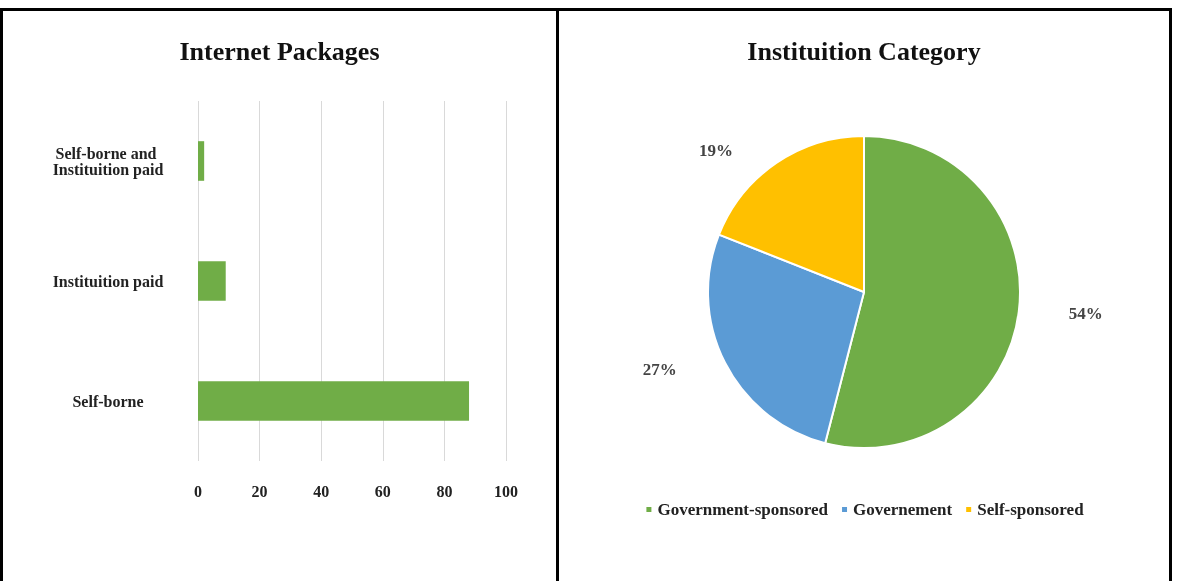  What do you see at coordinates (506, 491) in the screenshot?
I see `x-tick-label: 100` at bounding box center [506, 491].